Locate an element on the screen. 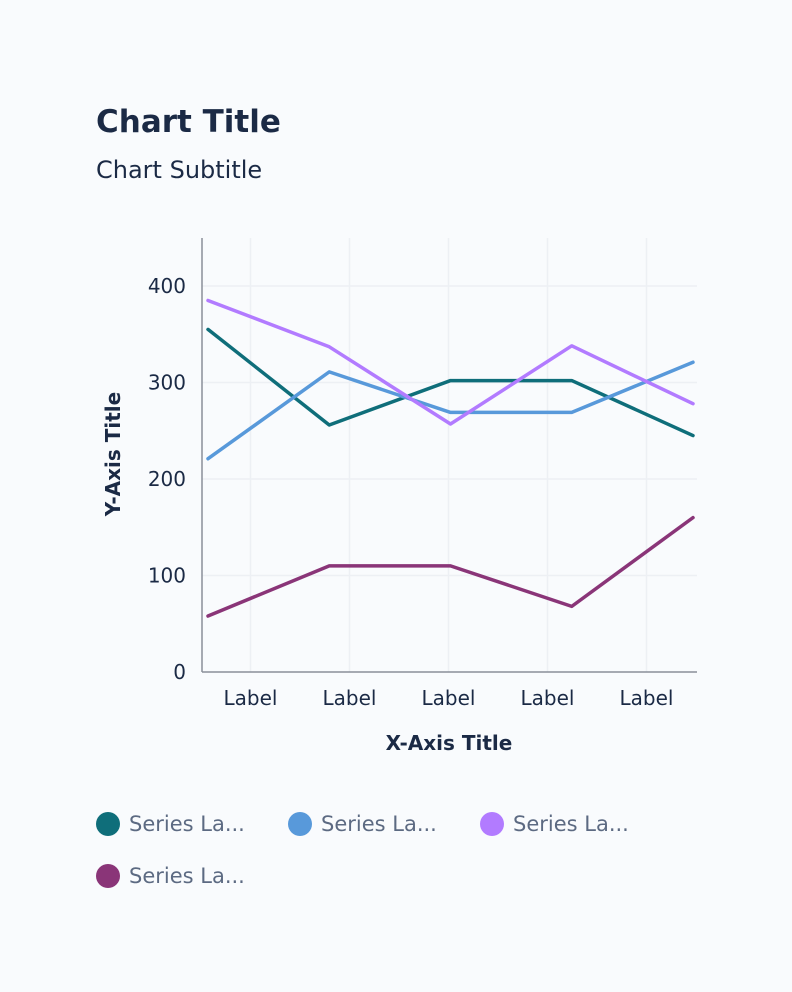  x-axis-title: X-Axis Title is located at coordinates (449, 743).